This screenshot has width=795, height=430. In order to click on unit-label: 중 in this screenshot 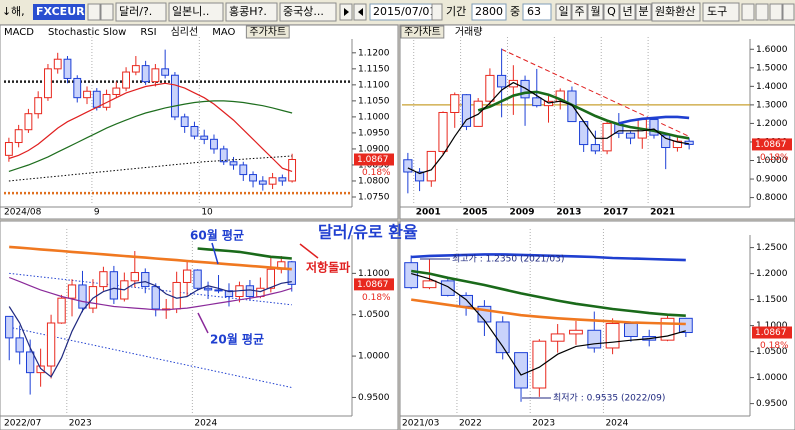, I will do `click(515, 11)`.